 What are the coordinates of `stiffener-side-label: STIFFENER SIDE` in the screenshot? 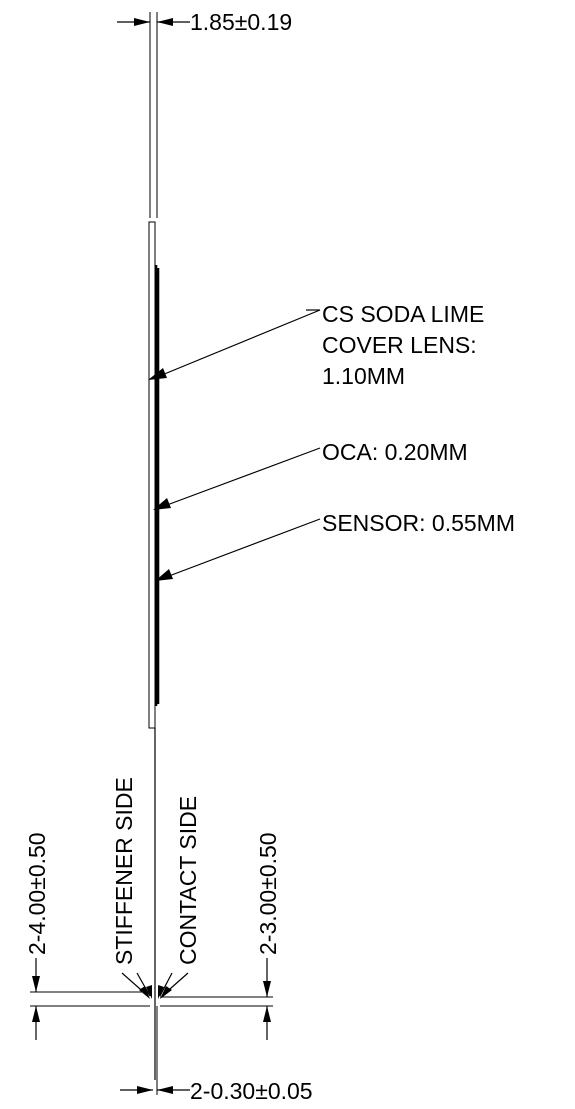 It's located at (124, 871).